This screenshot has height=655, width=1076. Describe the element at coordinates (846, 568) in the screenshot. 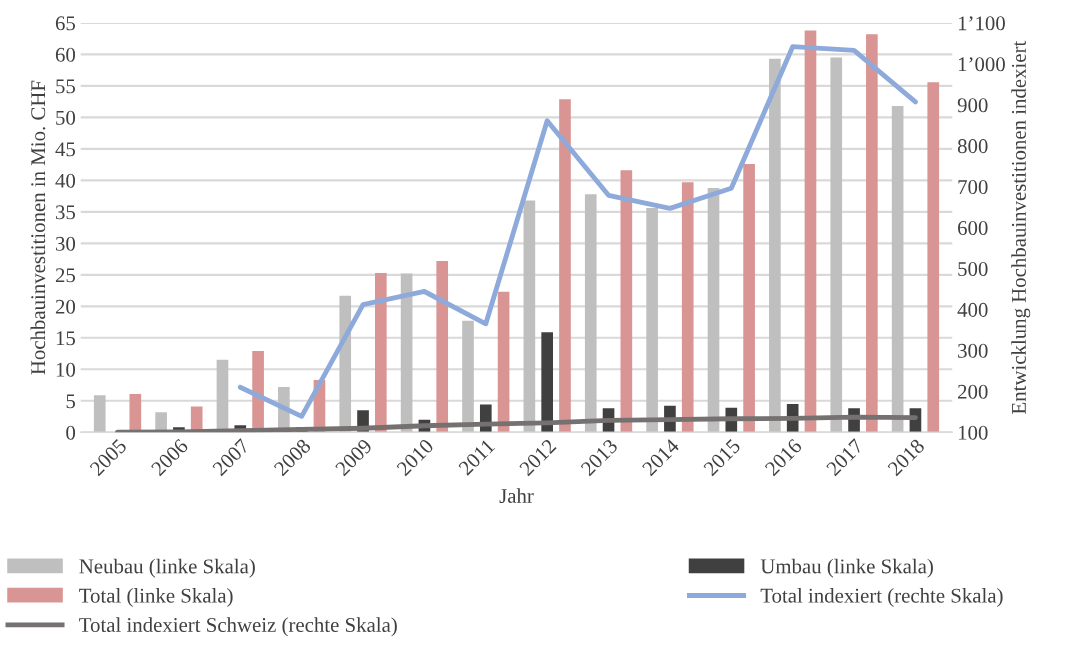

I see `legend-label: Umbau (linke Skala)` at that location.